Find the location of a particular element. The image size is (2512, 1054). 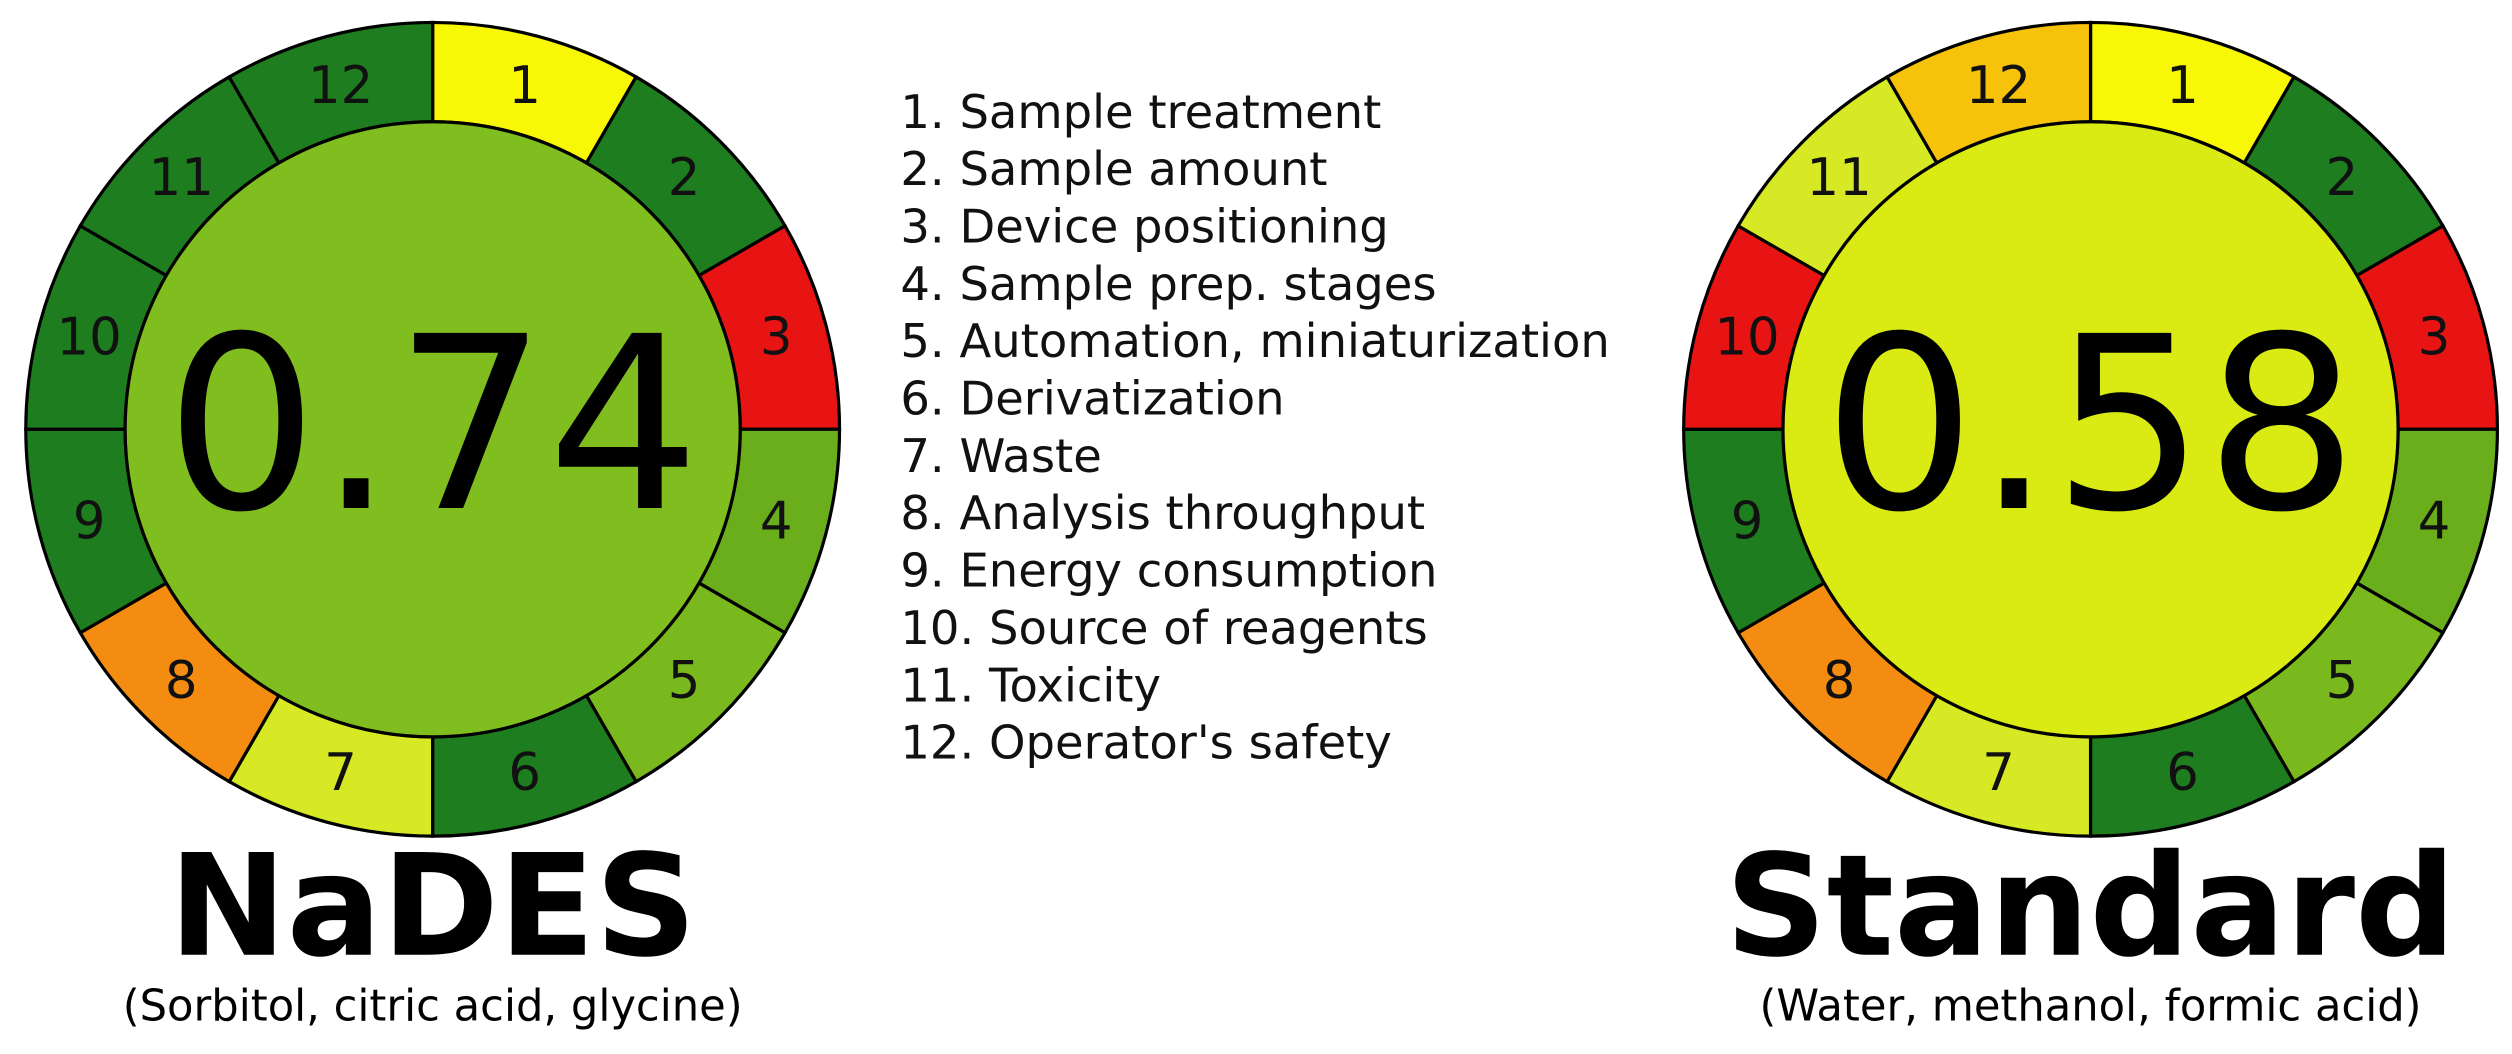

legend-item: 12. Operator's safety is located at coordinates (1145, 743).